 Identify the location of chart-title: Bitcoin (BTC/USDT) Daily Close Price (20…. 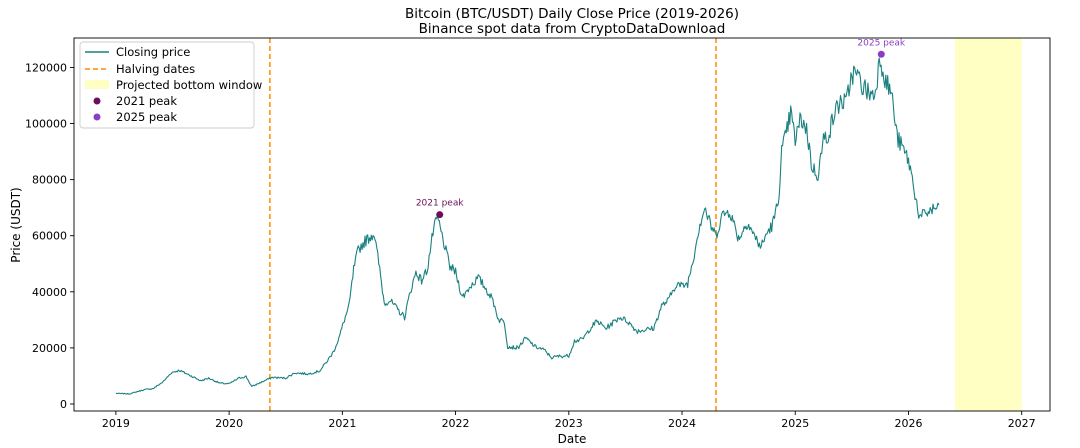
(572, 14).